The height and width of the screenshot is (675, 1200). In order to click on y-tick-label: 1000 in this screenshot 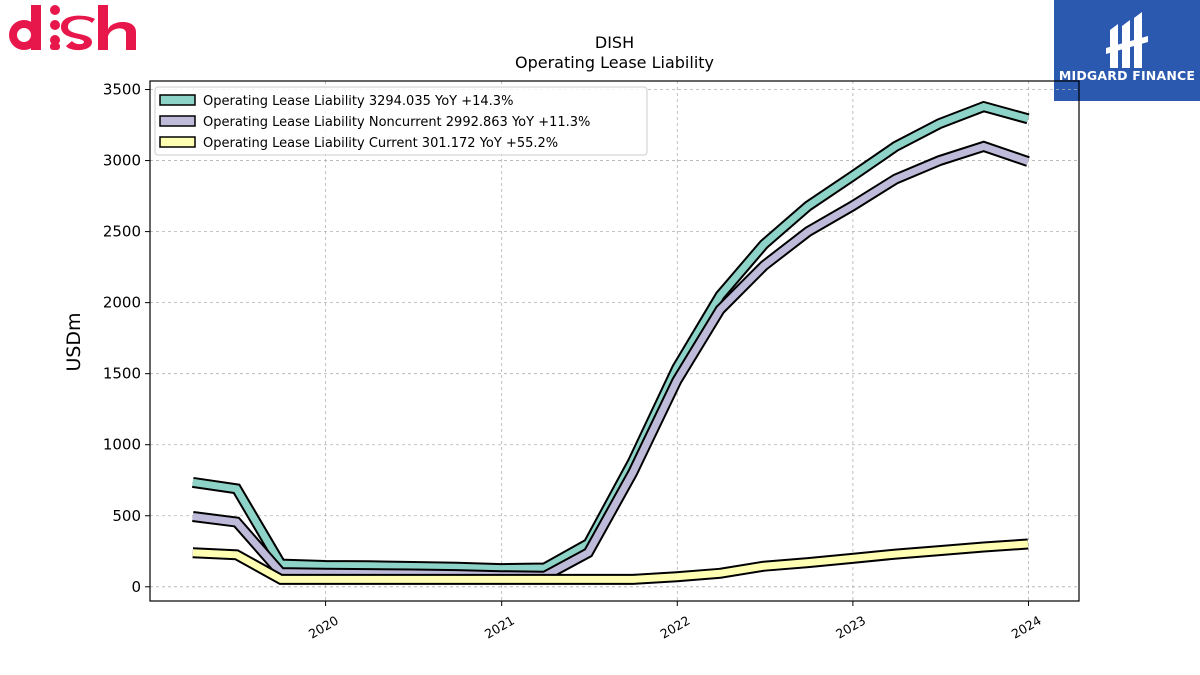, I will do `click(122, 445)`.